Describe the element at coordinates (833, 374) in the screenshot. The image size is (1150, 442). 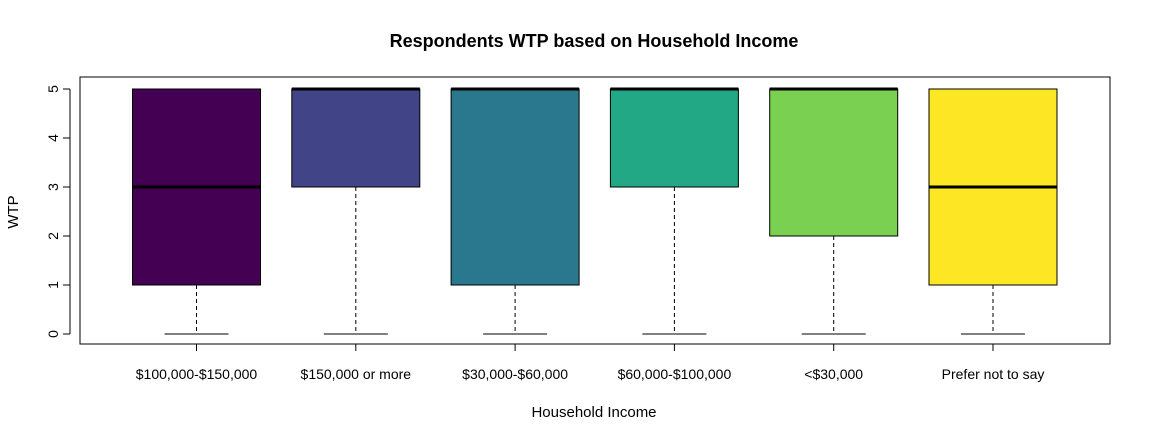
I see `x-tick-label: <$30,000` at that location.